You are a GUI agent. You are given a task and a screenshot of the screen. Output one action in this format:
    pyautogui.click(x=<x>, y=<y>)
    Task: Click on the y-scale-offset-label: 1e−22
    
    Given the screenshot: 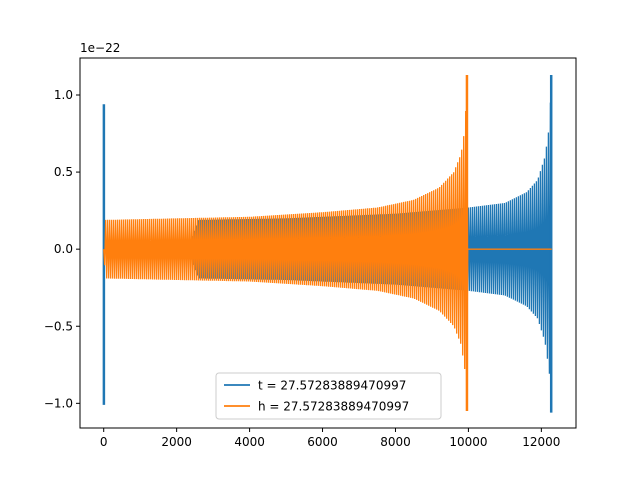 What is the action you would take?
    pyautogui.click(x=100, y=48)
    